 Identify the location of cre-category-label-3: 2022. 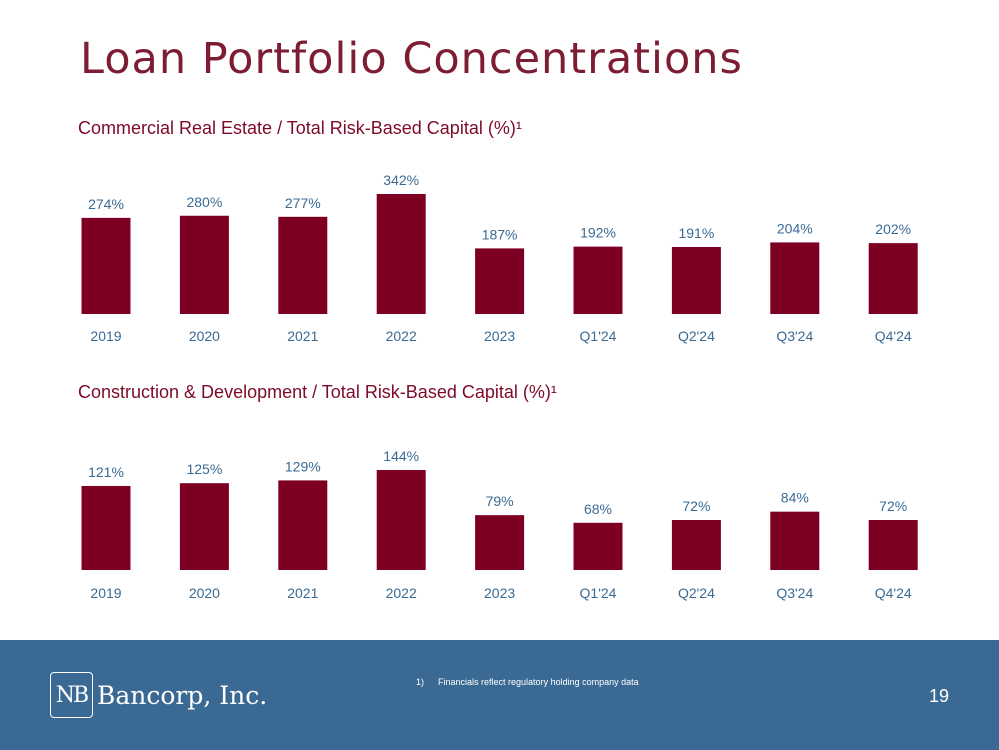
(401, 336).